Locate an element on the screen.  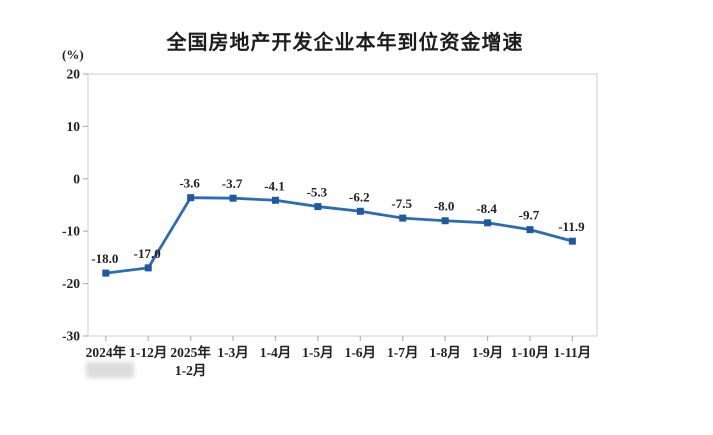
data-point-label: -3.7 is located at coordinates (232, 183).